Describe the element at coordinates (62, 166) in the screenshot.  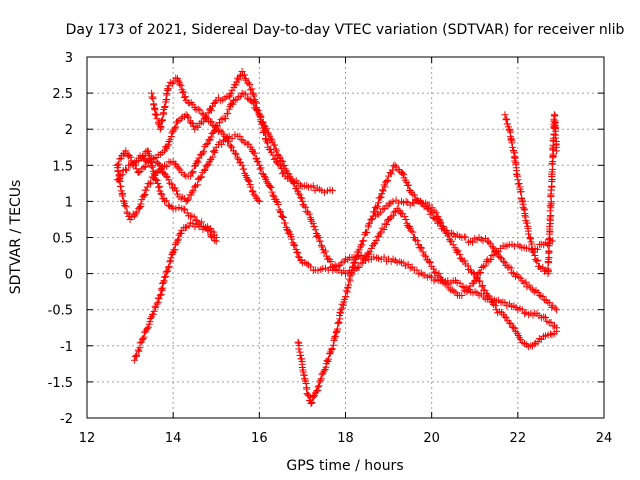
I see `y-tick-label: 1.5` at that location.